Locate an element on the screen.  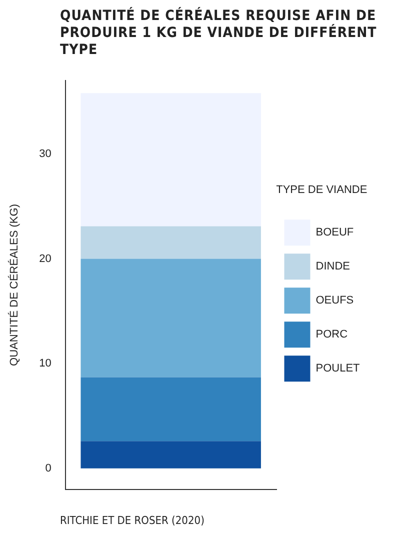
legend-label: DINDE is located at coordinates (333, 266).